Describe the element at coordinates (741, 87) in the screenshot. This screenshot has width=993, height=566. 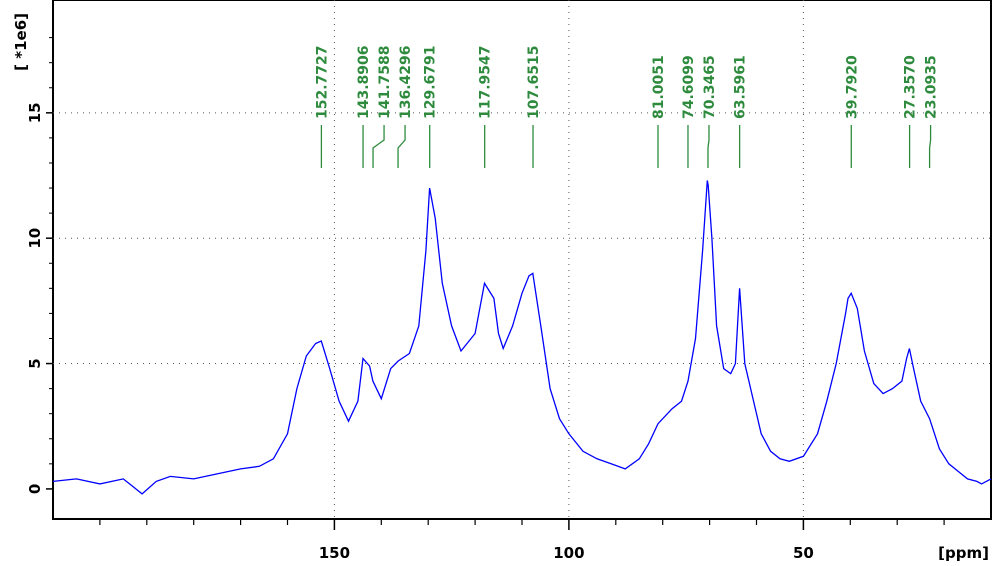
I see `peak-label-10: 63.5961` at that location.